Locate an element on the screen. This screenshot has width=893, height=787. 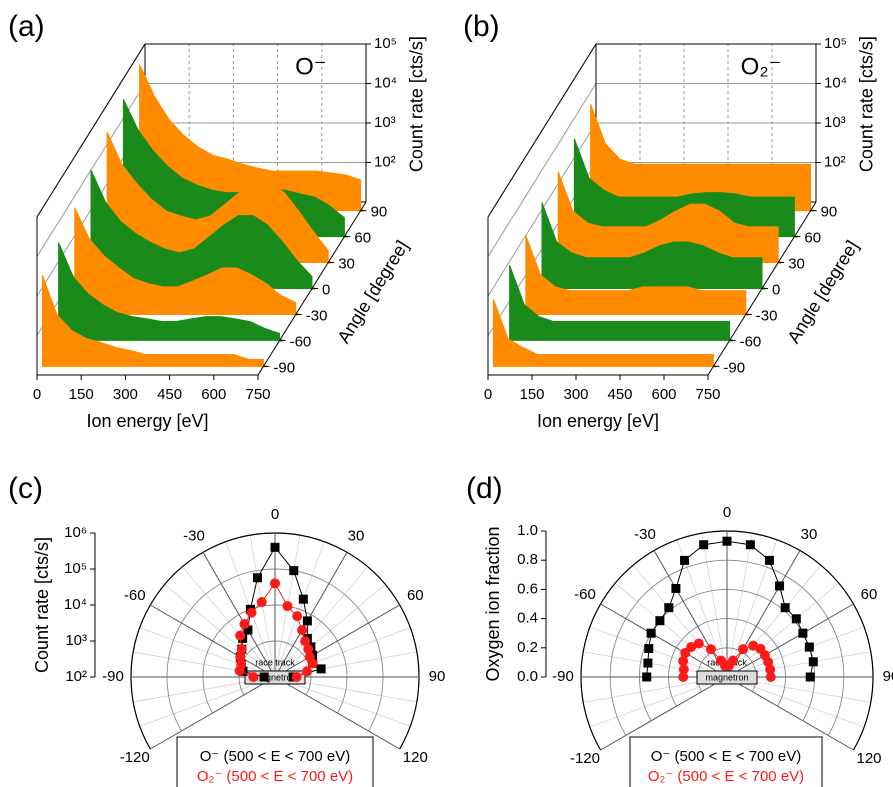
z-tick-label: 10³ is located at coordinates (835, 122).